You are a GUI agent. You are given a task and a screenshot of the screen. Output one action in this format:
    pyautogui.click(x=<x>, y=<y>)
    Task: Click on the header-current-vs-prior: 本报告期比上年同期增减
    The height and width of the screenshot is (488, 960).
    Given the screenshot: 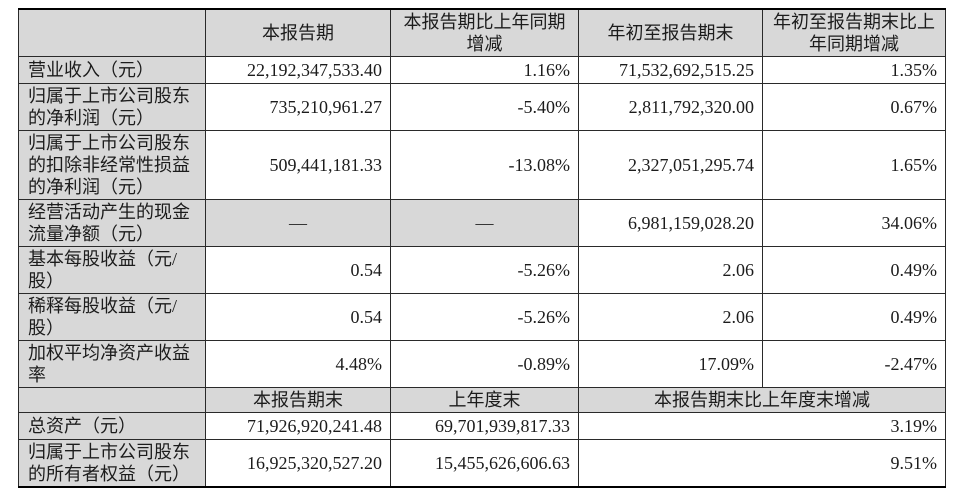 What is the action you would take?
    pyautogui.click(x=484, y=32)
    